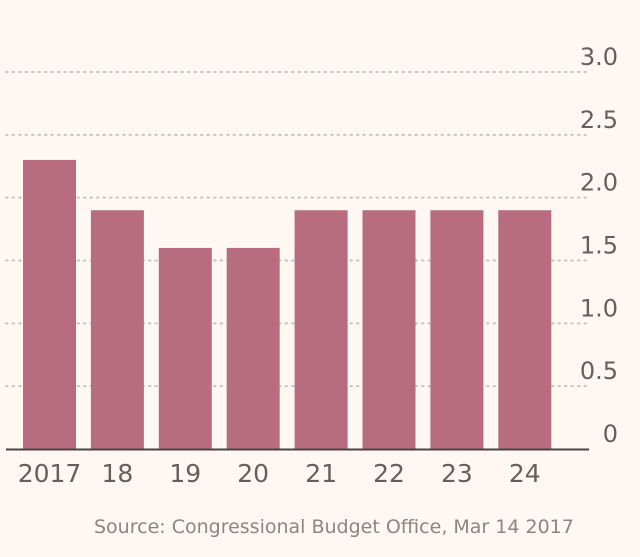 The width and height of the screenshot is (640, 557). Describe the element at coordinates (321, 473) in the screenshot. I see `x-category-label: 21` at that location.